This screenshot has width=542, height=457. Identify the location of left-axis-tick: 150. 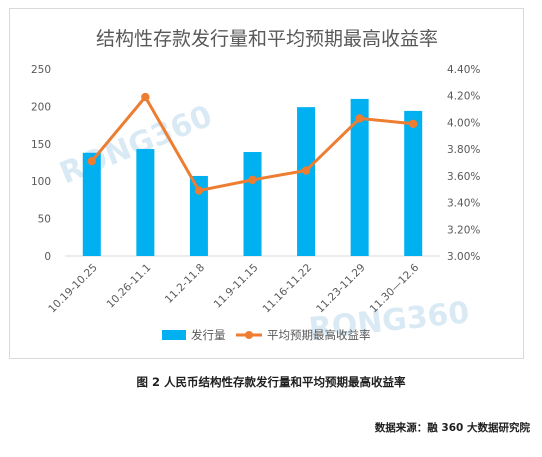
(41, 145).